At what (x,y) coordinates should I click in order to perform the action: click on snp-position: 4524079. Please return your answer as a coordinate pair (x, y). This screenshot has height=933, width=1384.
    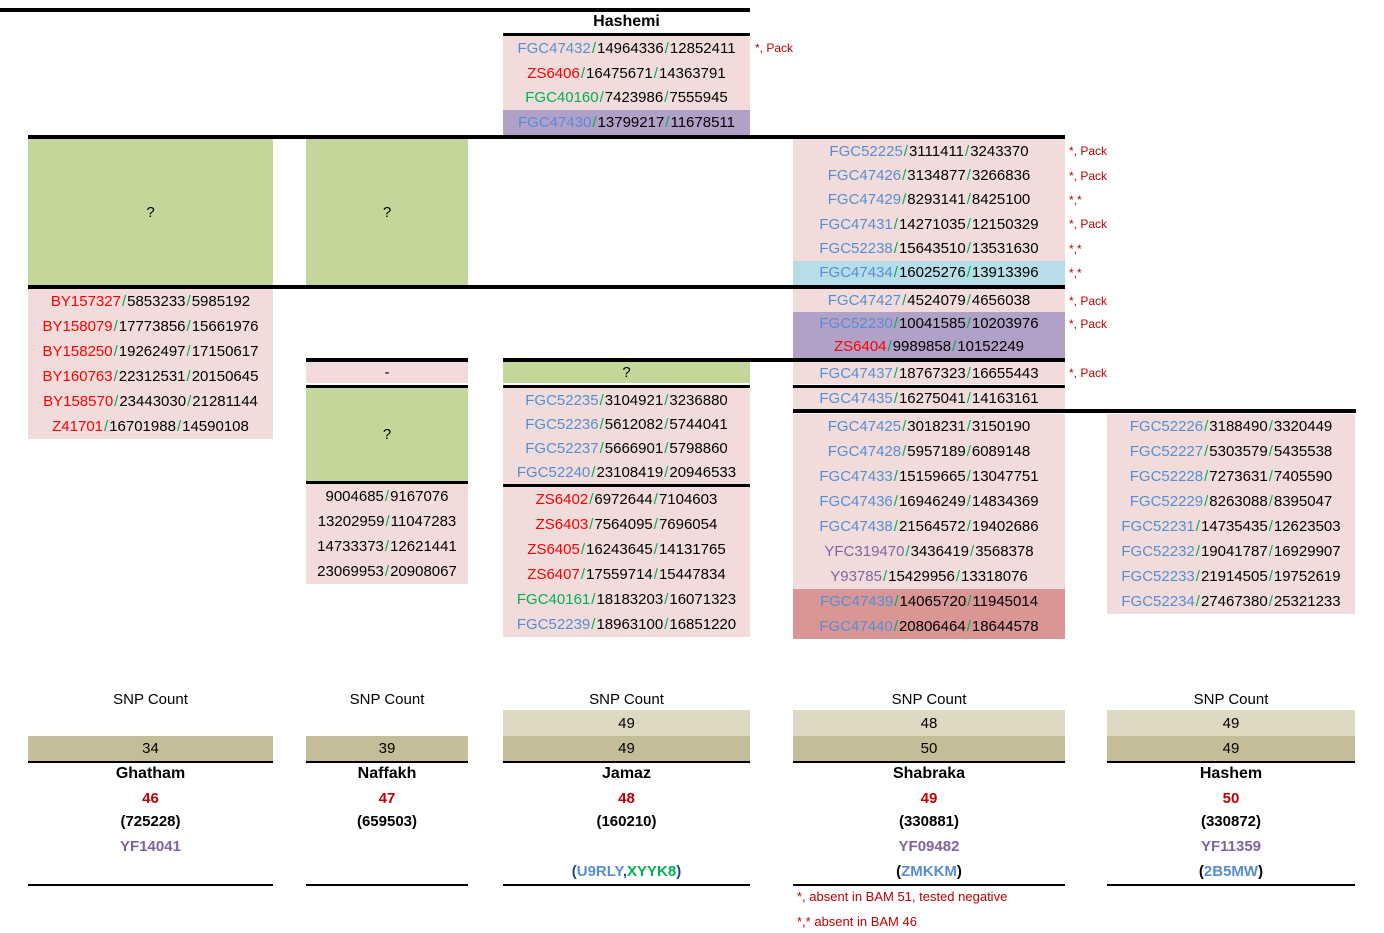
    Looking at the image, I should click on (936, 300).